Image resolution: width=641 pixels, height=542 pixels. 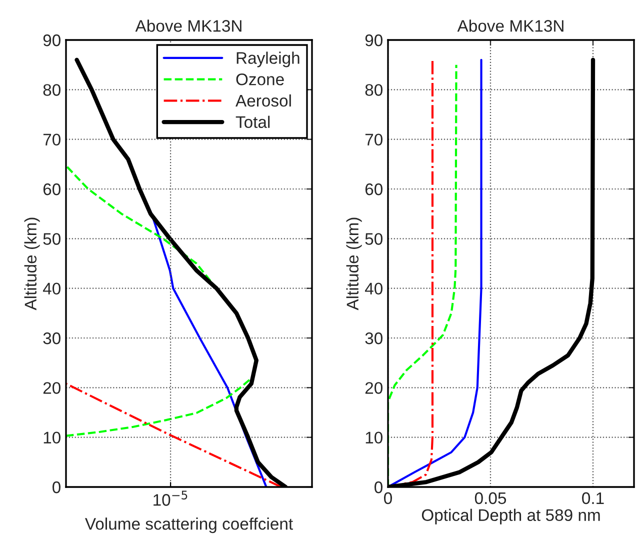 I want to click on legend-label: Ozone, so click(x=260, y=79).